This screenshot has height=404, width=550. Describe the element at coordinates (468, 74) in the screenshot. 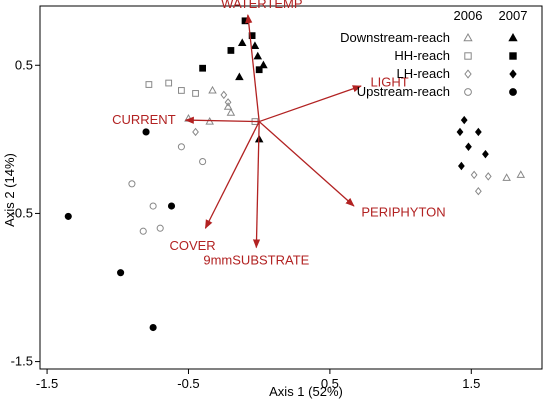

I see `legend-marker-lh-reach-2006` at that location.